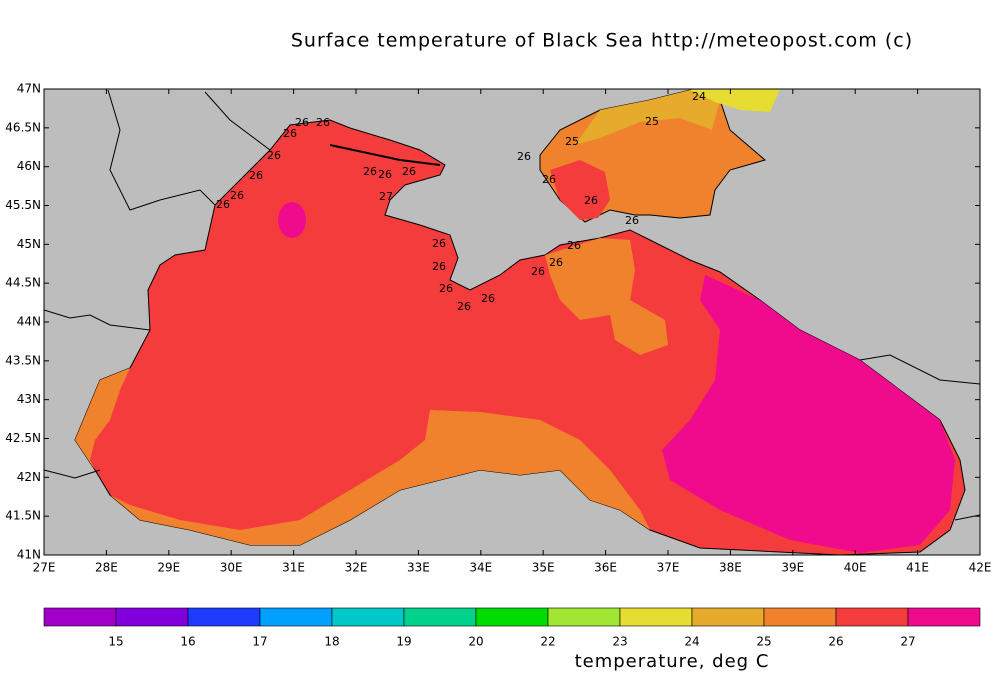 Image resolution: width=996 pixels, height=687 pixels. Describe the element at coordinates (44, 568) in the screenshot. I see `lon-label: 27E` at that location.